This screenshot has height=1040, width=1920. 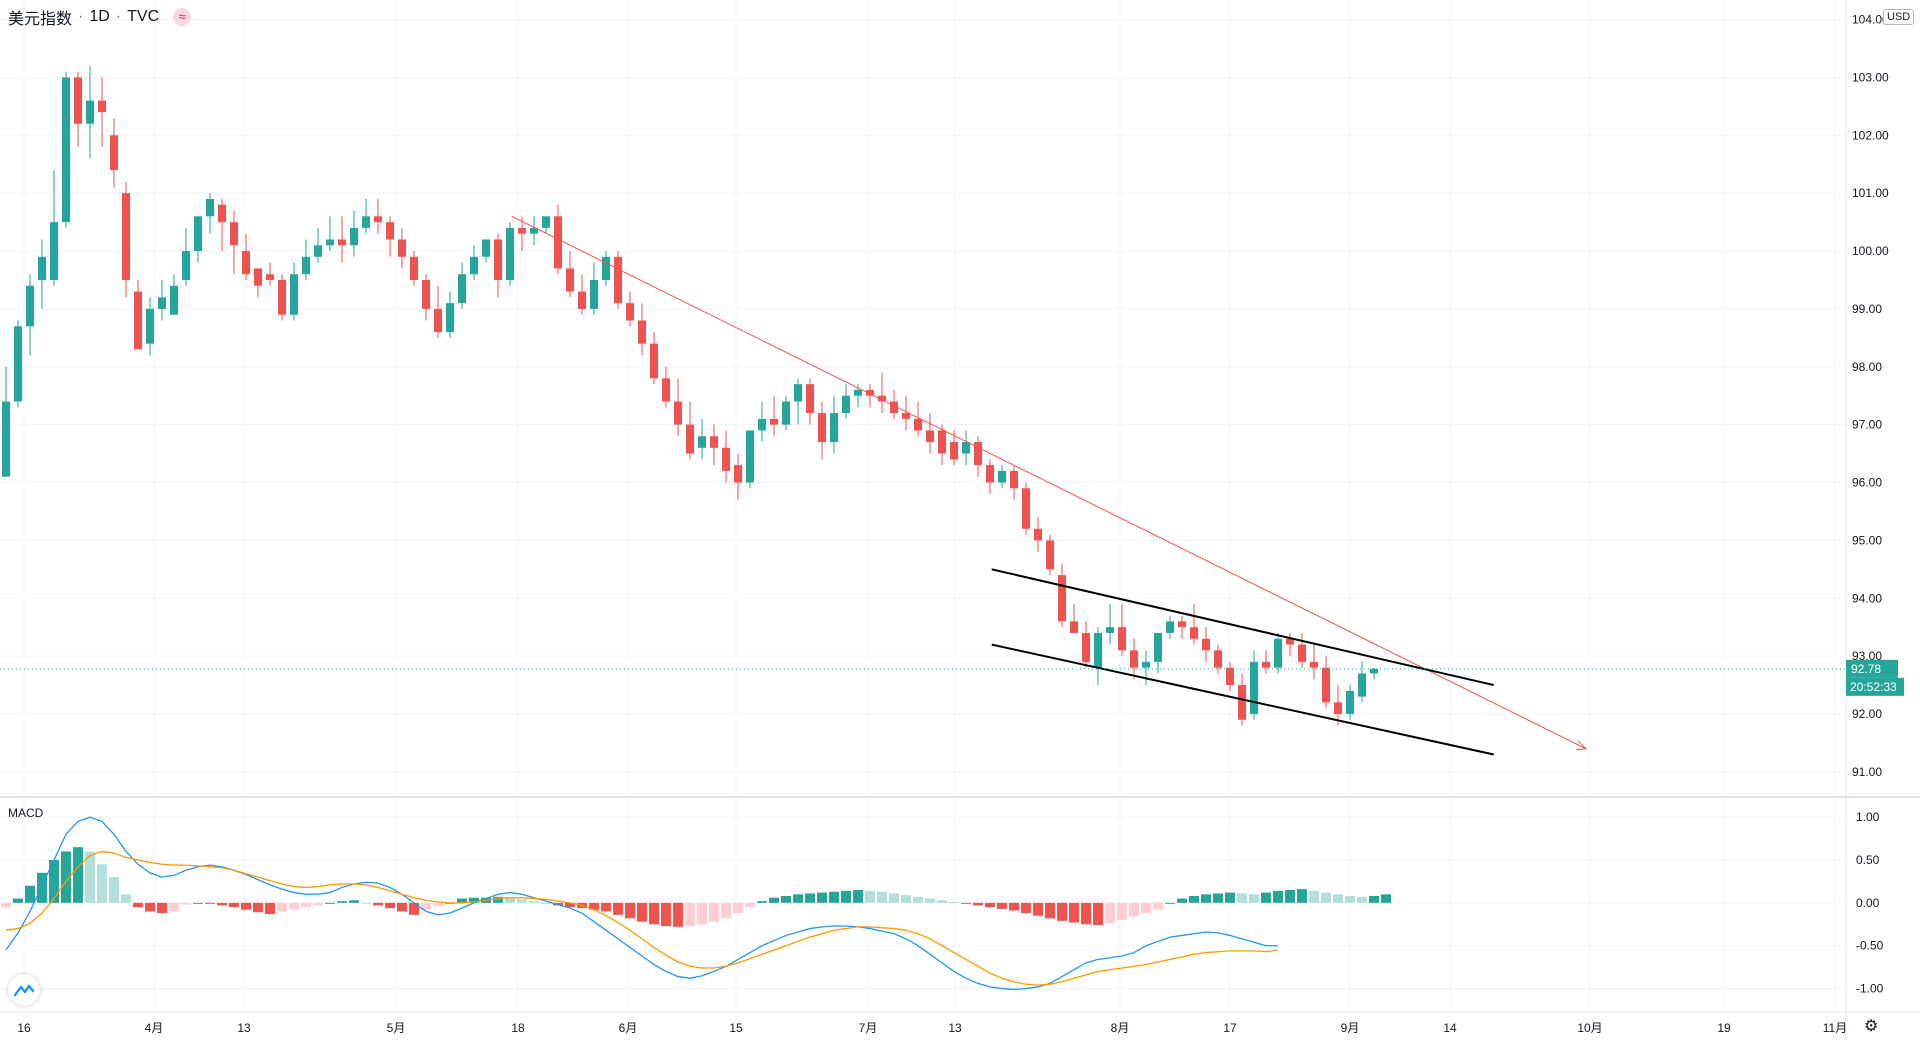 I want to click on time-tick-label: 11月, so click(x=1835, y=1028).